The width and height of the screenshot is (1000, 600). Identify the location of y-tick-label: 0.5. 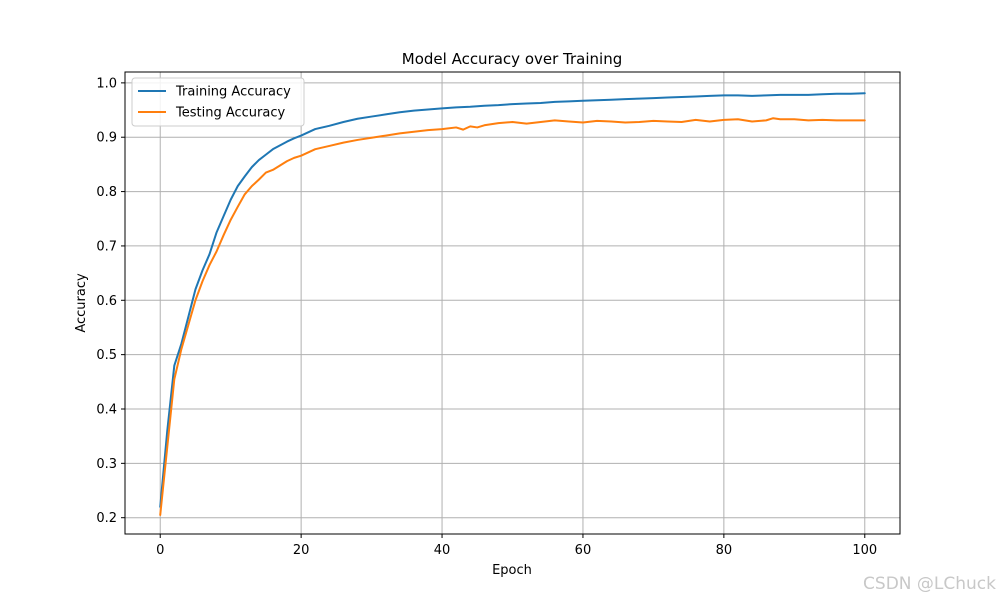
(106, 355).